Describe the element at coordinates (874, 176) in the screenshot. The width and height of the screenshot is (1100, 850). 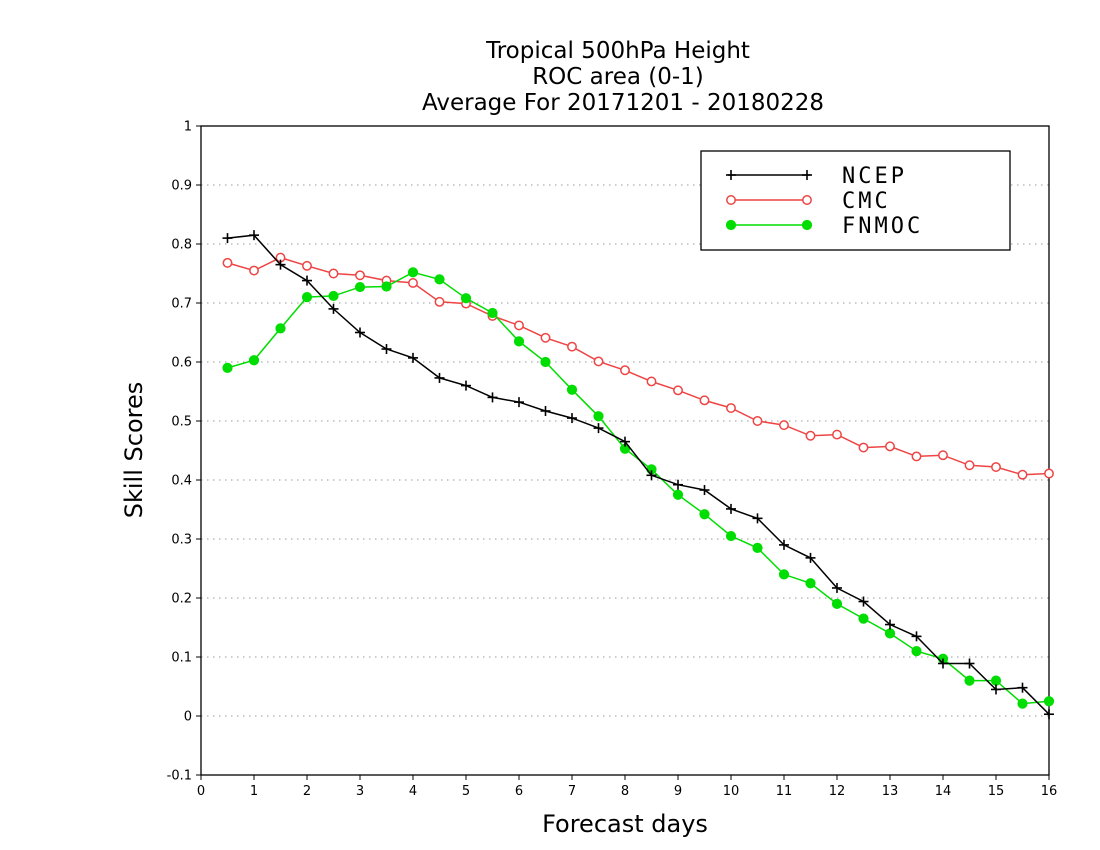
I see `legend-label: NCEP` at that location.